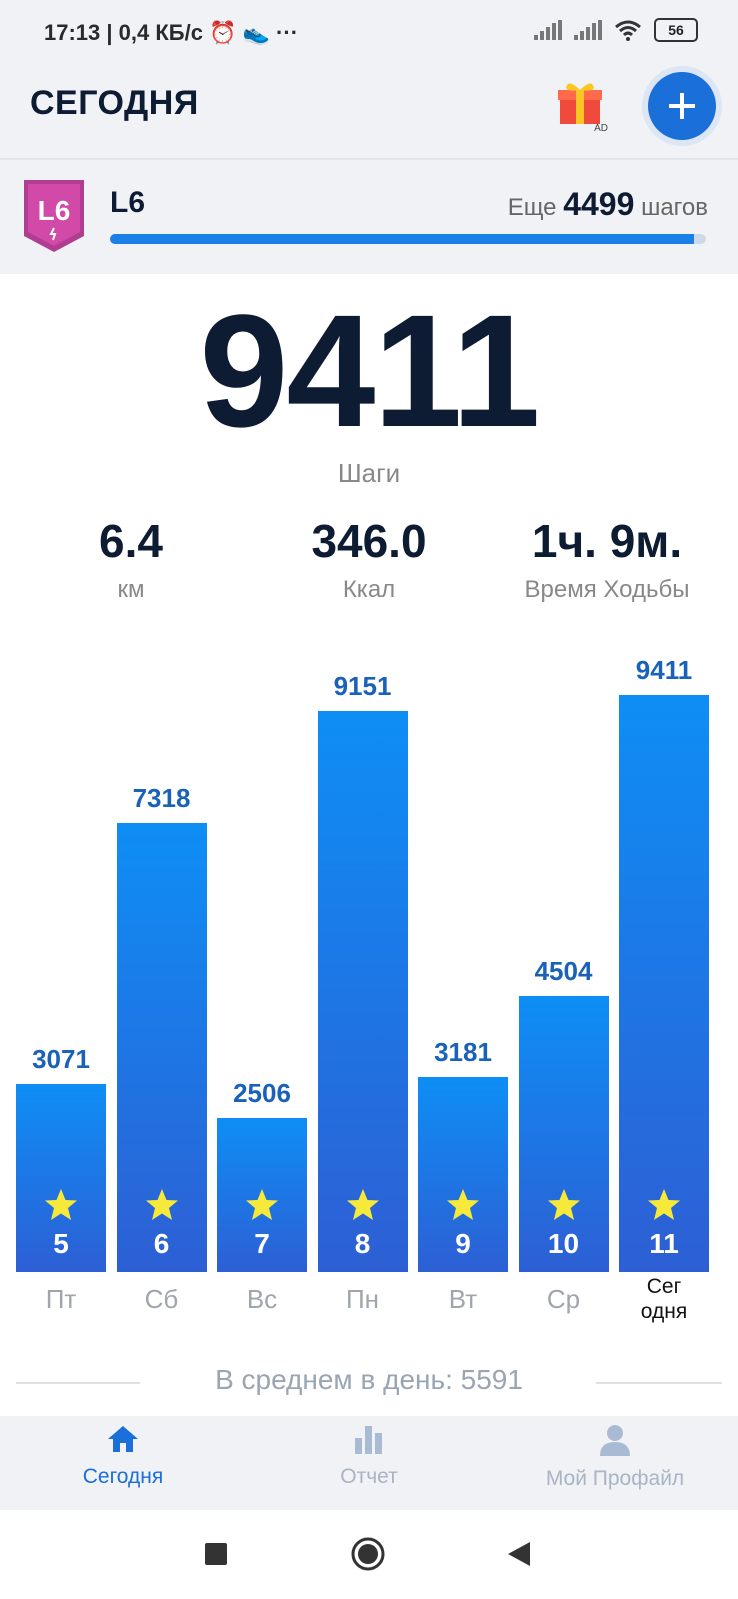  I want to click on level-panel: L6 L6 Еще 4499 шагов, so click(369, 216).